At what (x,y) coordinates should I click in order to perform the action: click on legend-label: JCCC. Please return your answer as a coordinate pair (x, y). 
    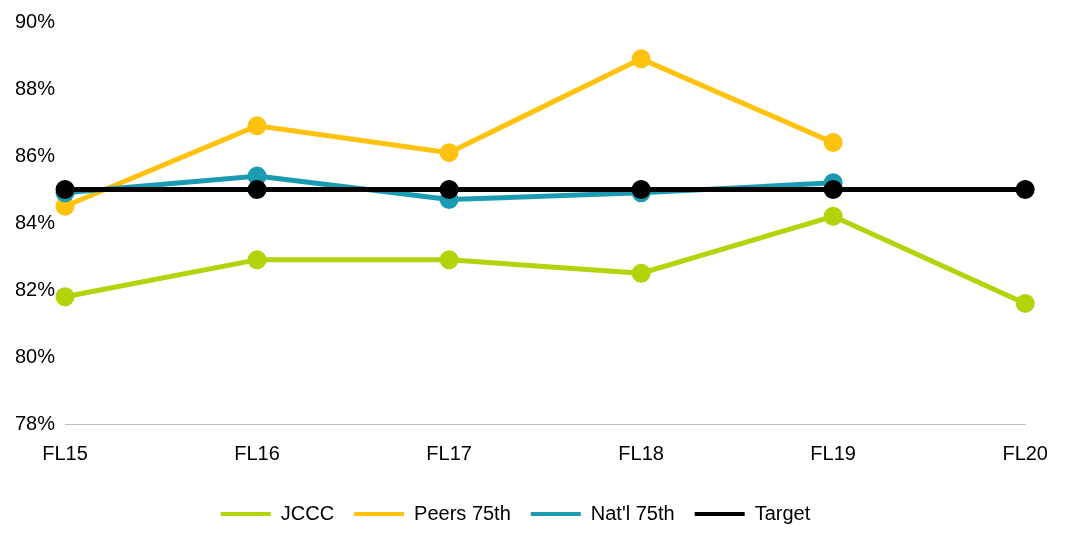
    Looking at the image, I should click on (307, 512).